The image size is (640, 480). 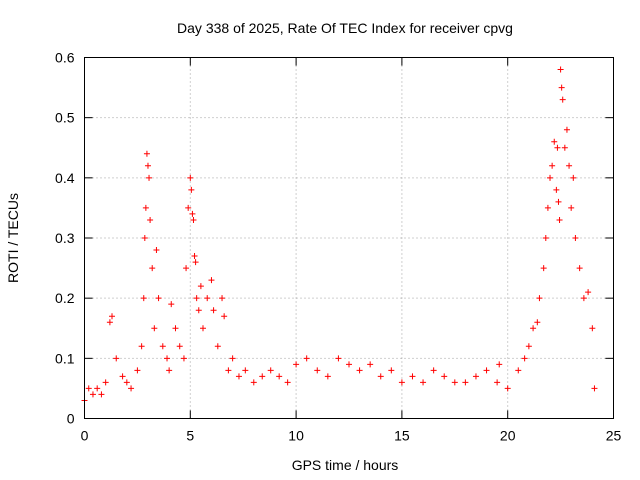 I want to click on x-tick-label: 5, so click(x=190, y=436).